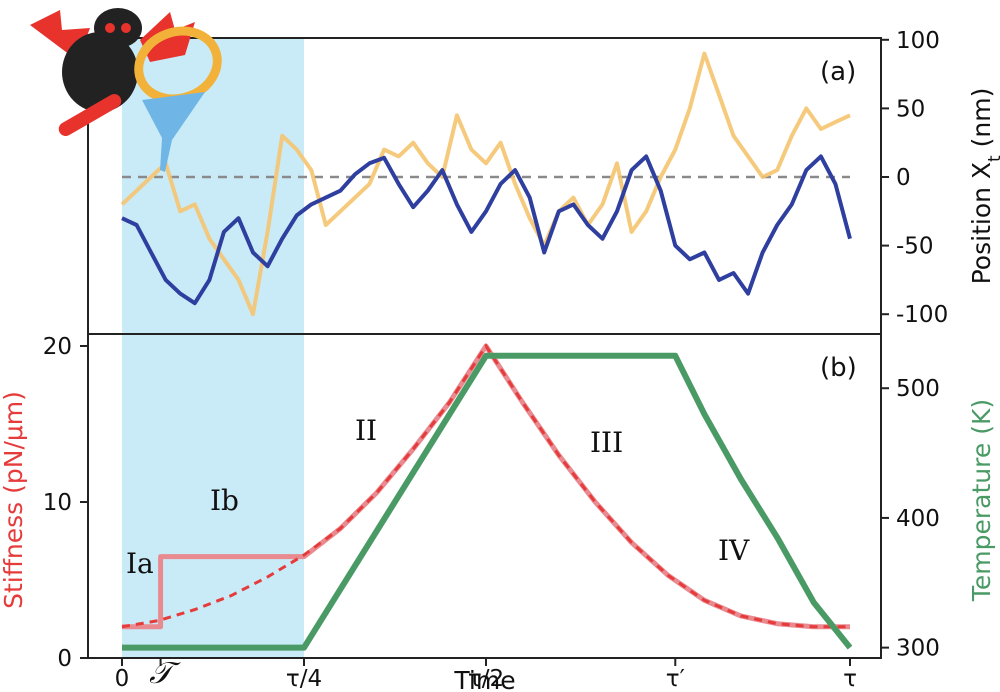 This screenshot has height=692, width=1000. I want to click on region-label-ia: Ia, so click(140, 563).